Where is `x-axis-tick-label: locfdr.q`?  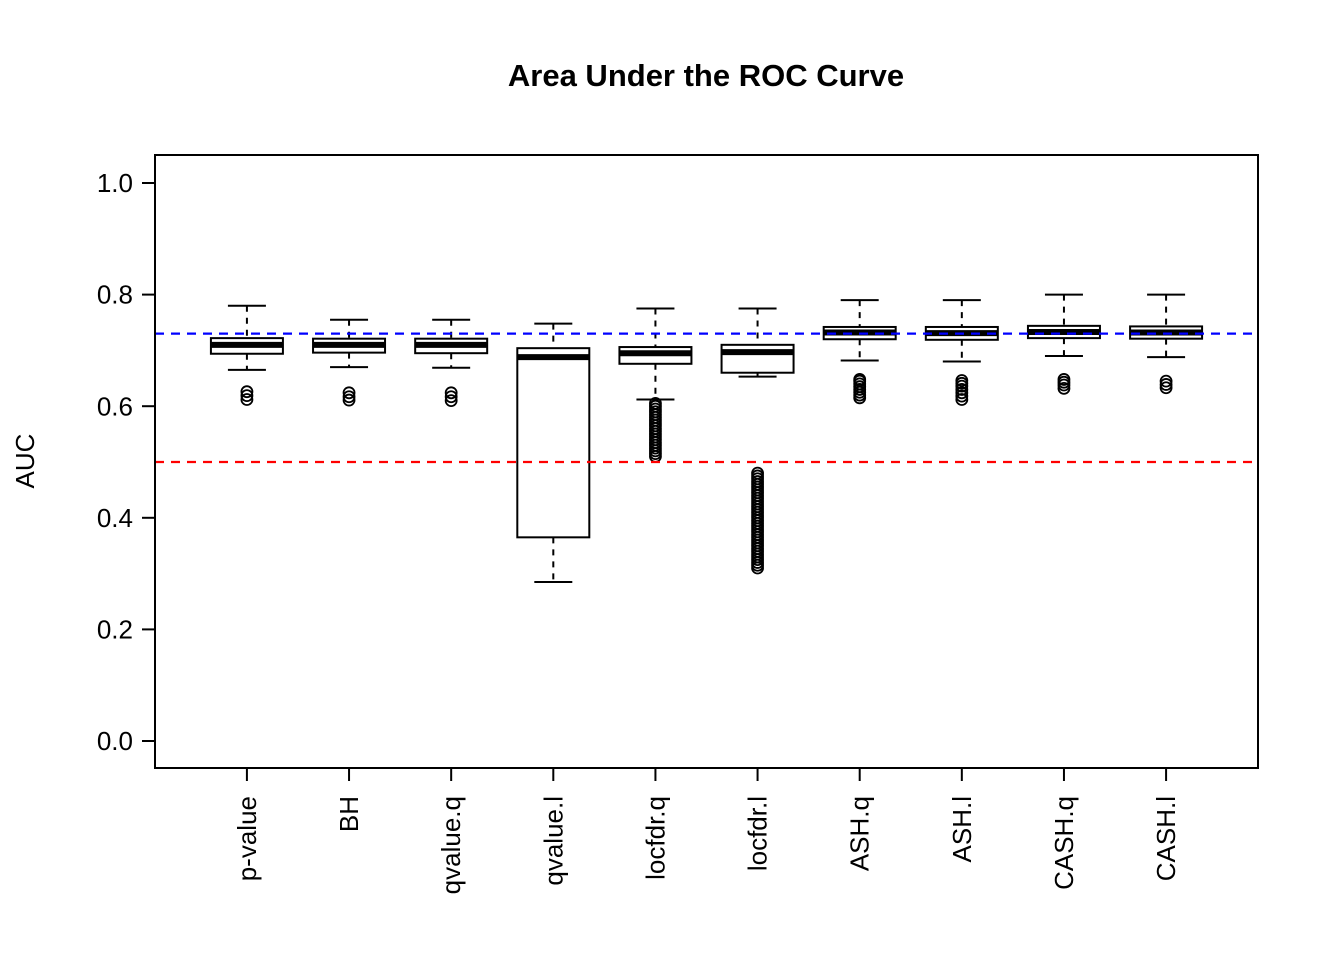 x-axis-tick-label: locfdr.q is located at coordinates (655, 838).